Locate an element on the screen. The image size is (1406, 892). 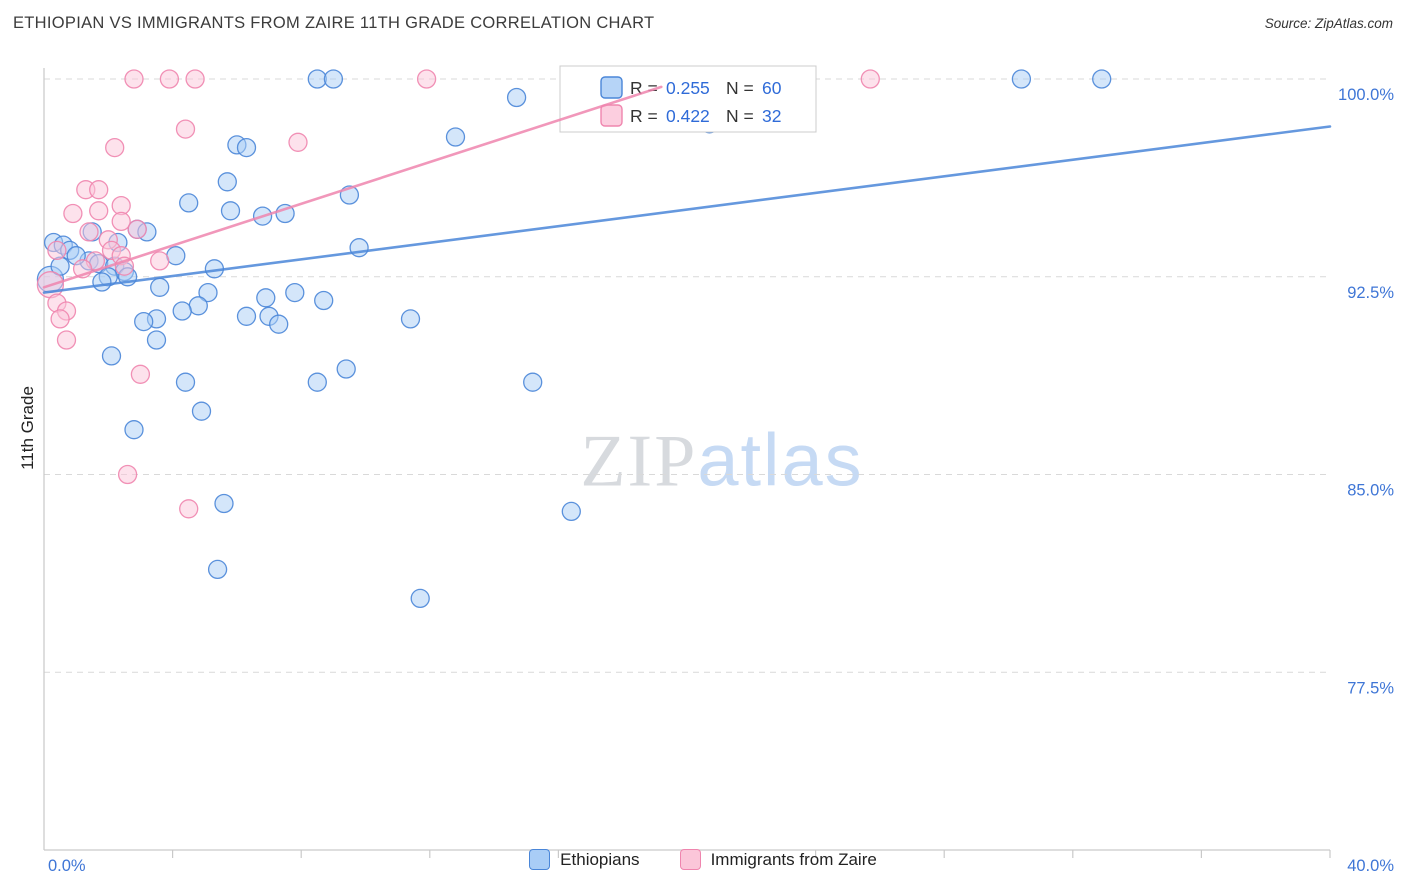
y-tick-label: 100.0% is located at coordinates (1366, 95).